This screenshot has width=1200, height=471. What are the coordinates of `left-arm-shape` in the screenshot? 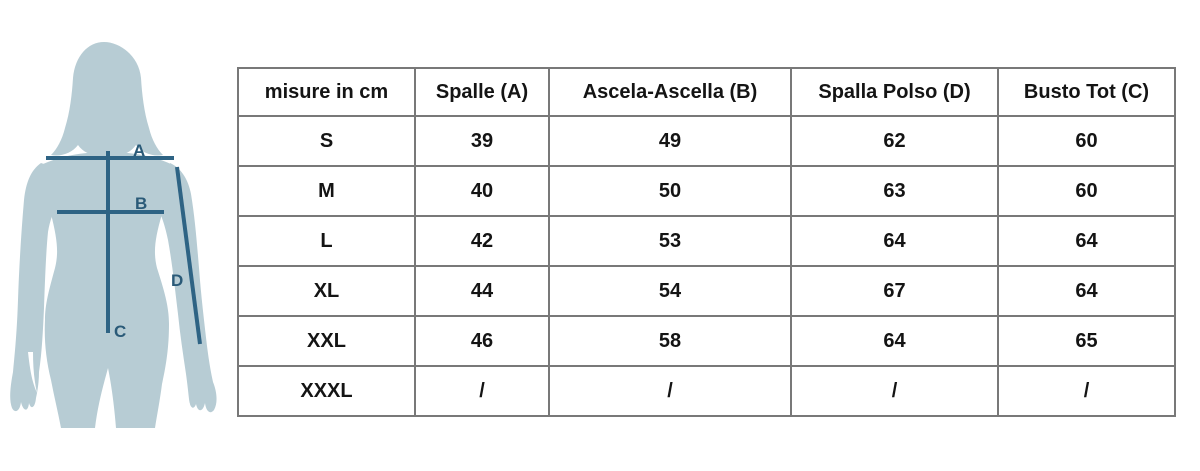 It's located at (33, 287).